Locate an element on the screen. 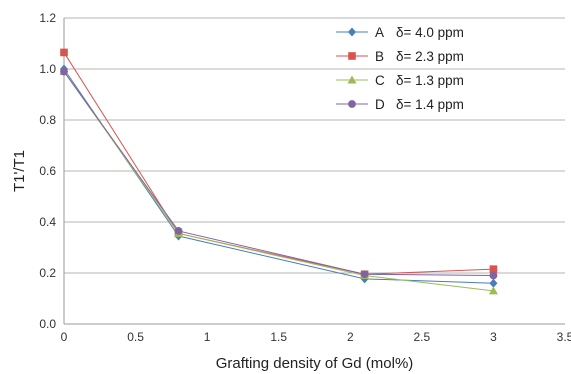  x-tick-label: 0 is located at coordinates (64, 337).